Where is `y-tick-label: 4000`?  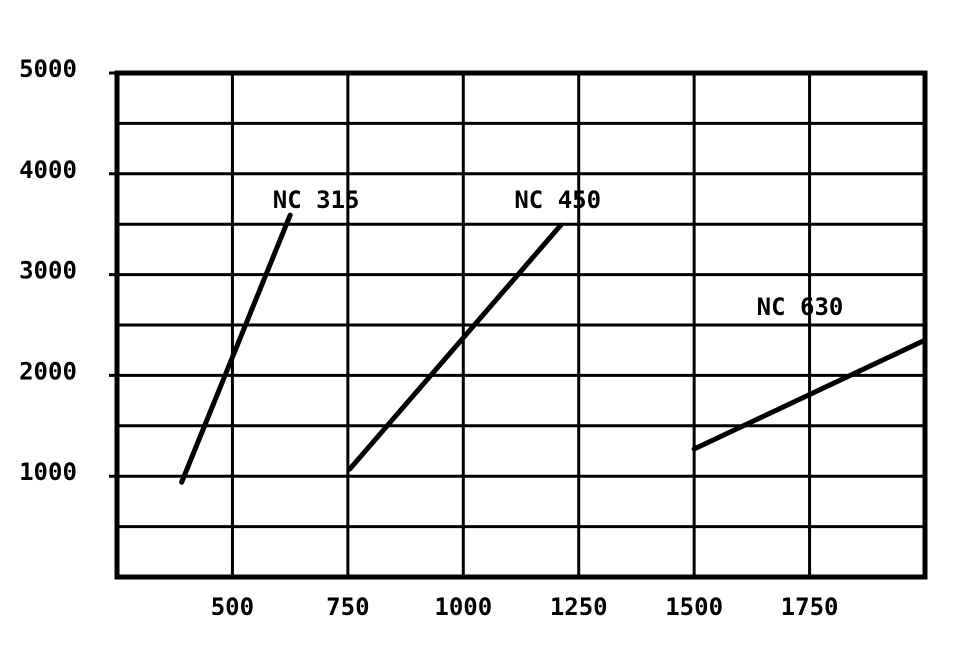 y-tick-label: 4000 is located at coordinates (48, 170).